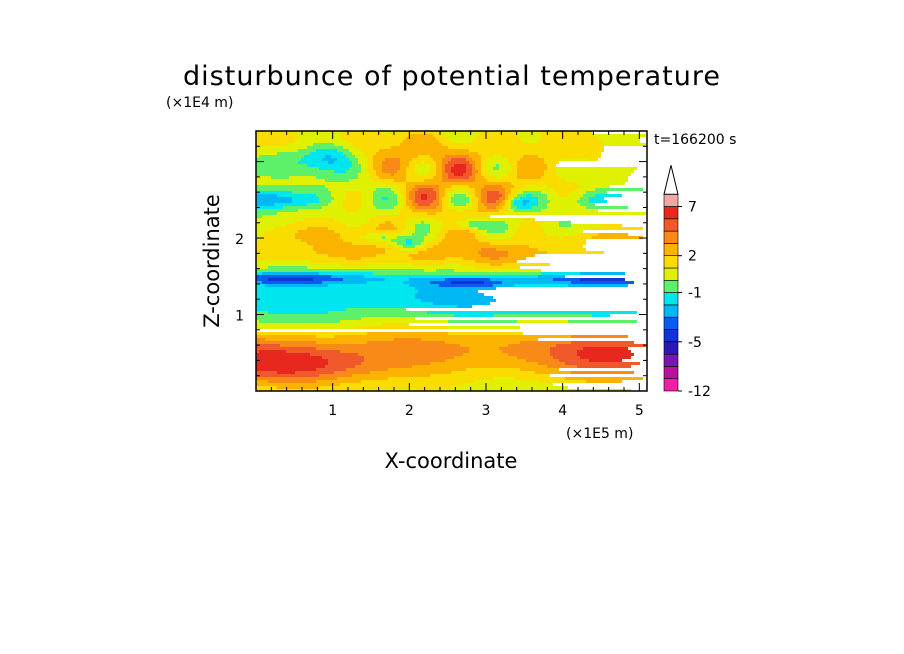 The height and width of the screenshot is (654, 904). What do you see at coordinates (695, 140) in the screenshot?
I see `time-label: t=166200 s` at bounding box center [695, 140].